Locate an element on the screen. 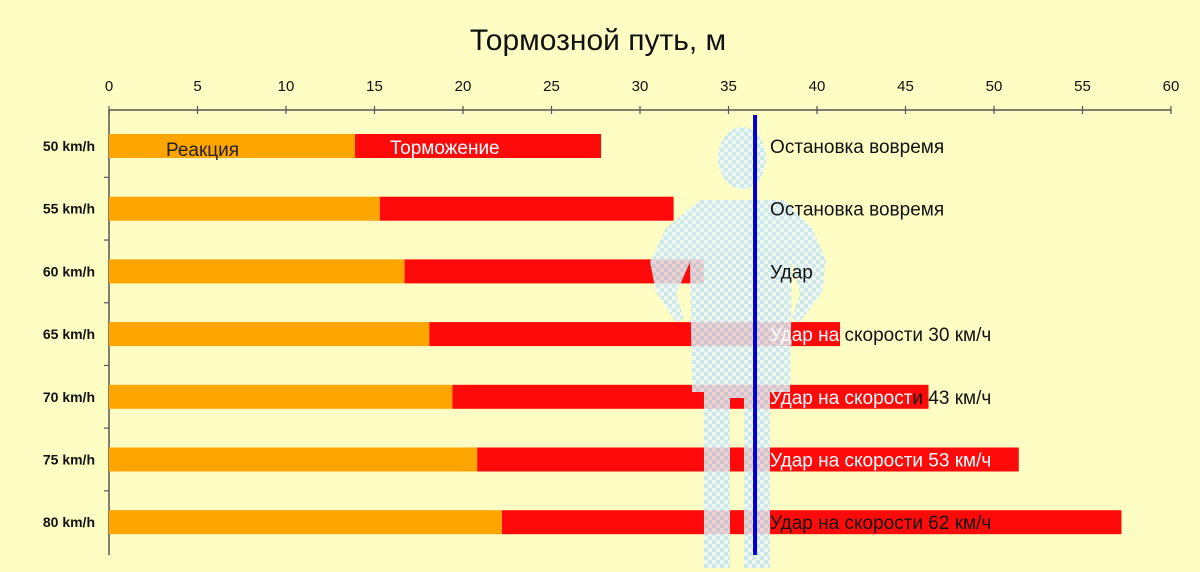  legend-reaction-label: Реакция is located at coordinates (202, 150).